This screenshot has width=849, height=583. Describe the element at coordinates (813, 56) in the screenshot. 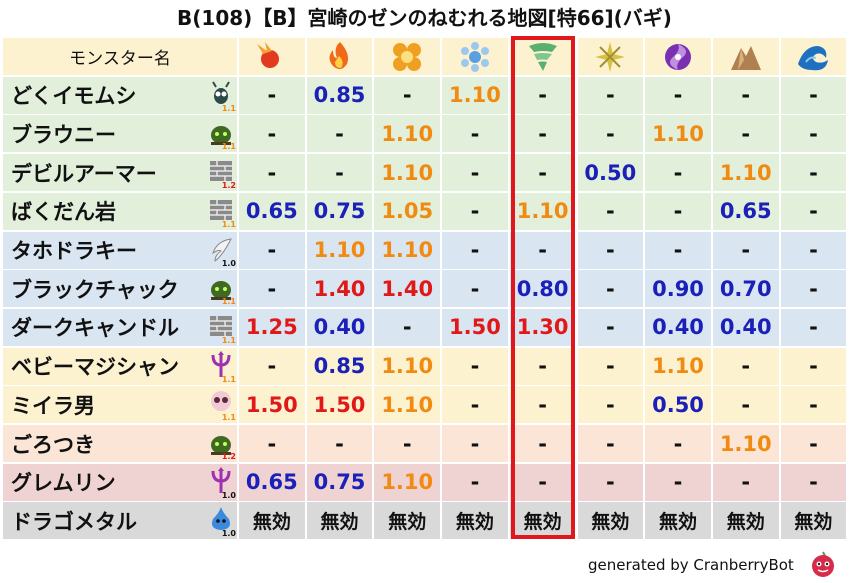

I see `water-wave-icon` at that location.